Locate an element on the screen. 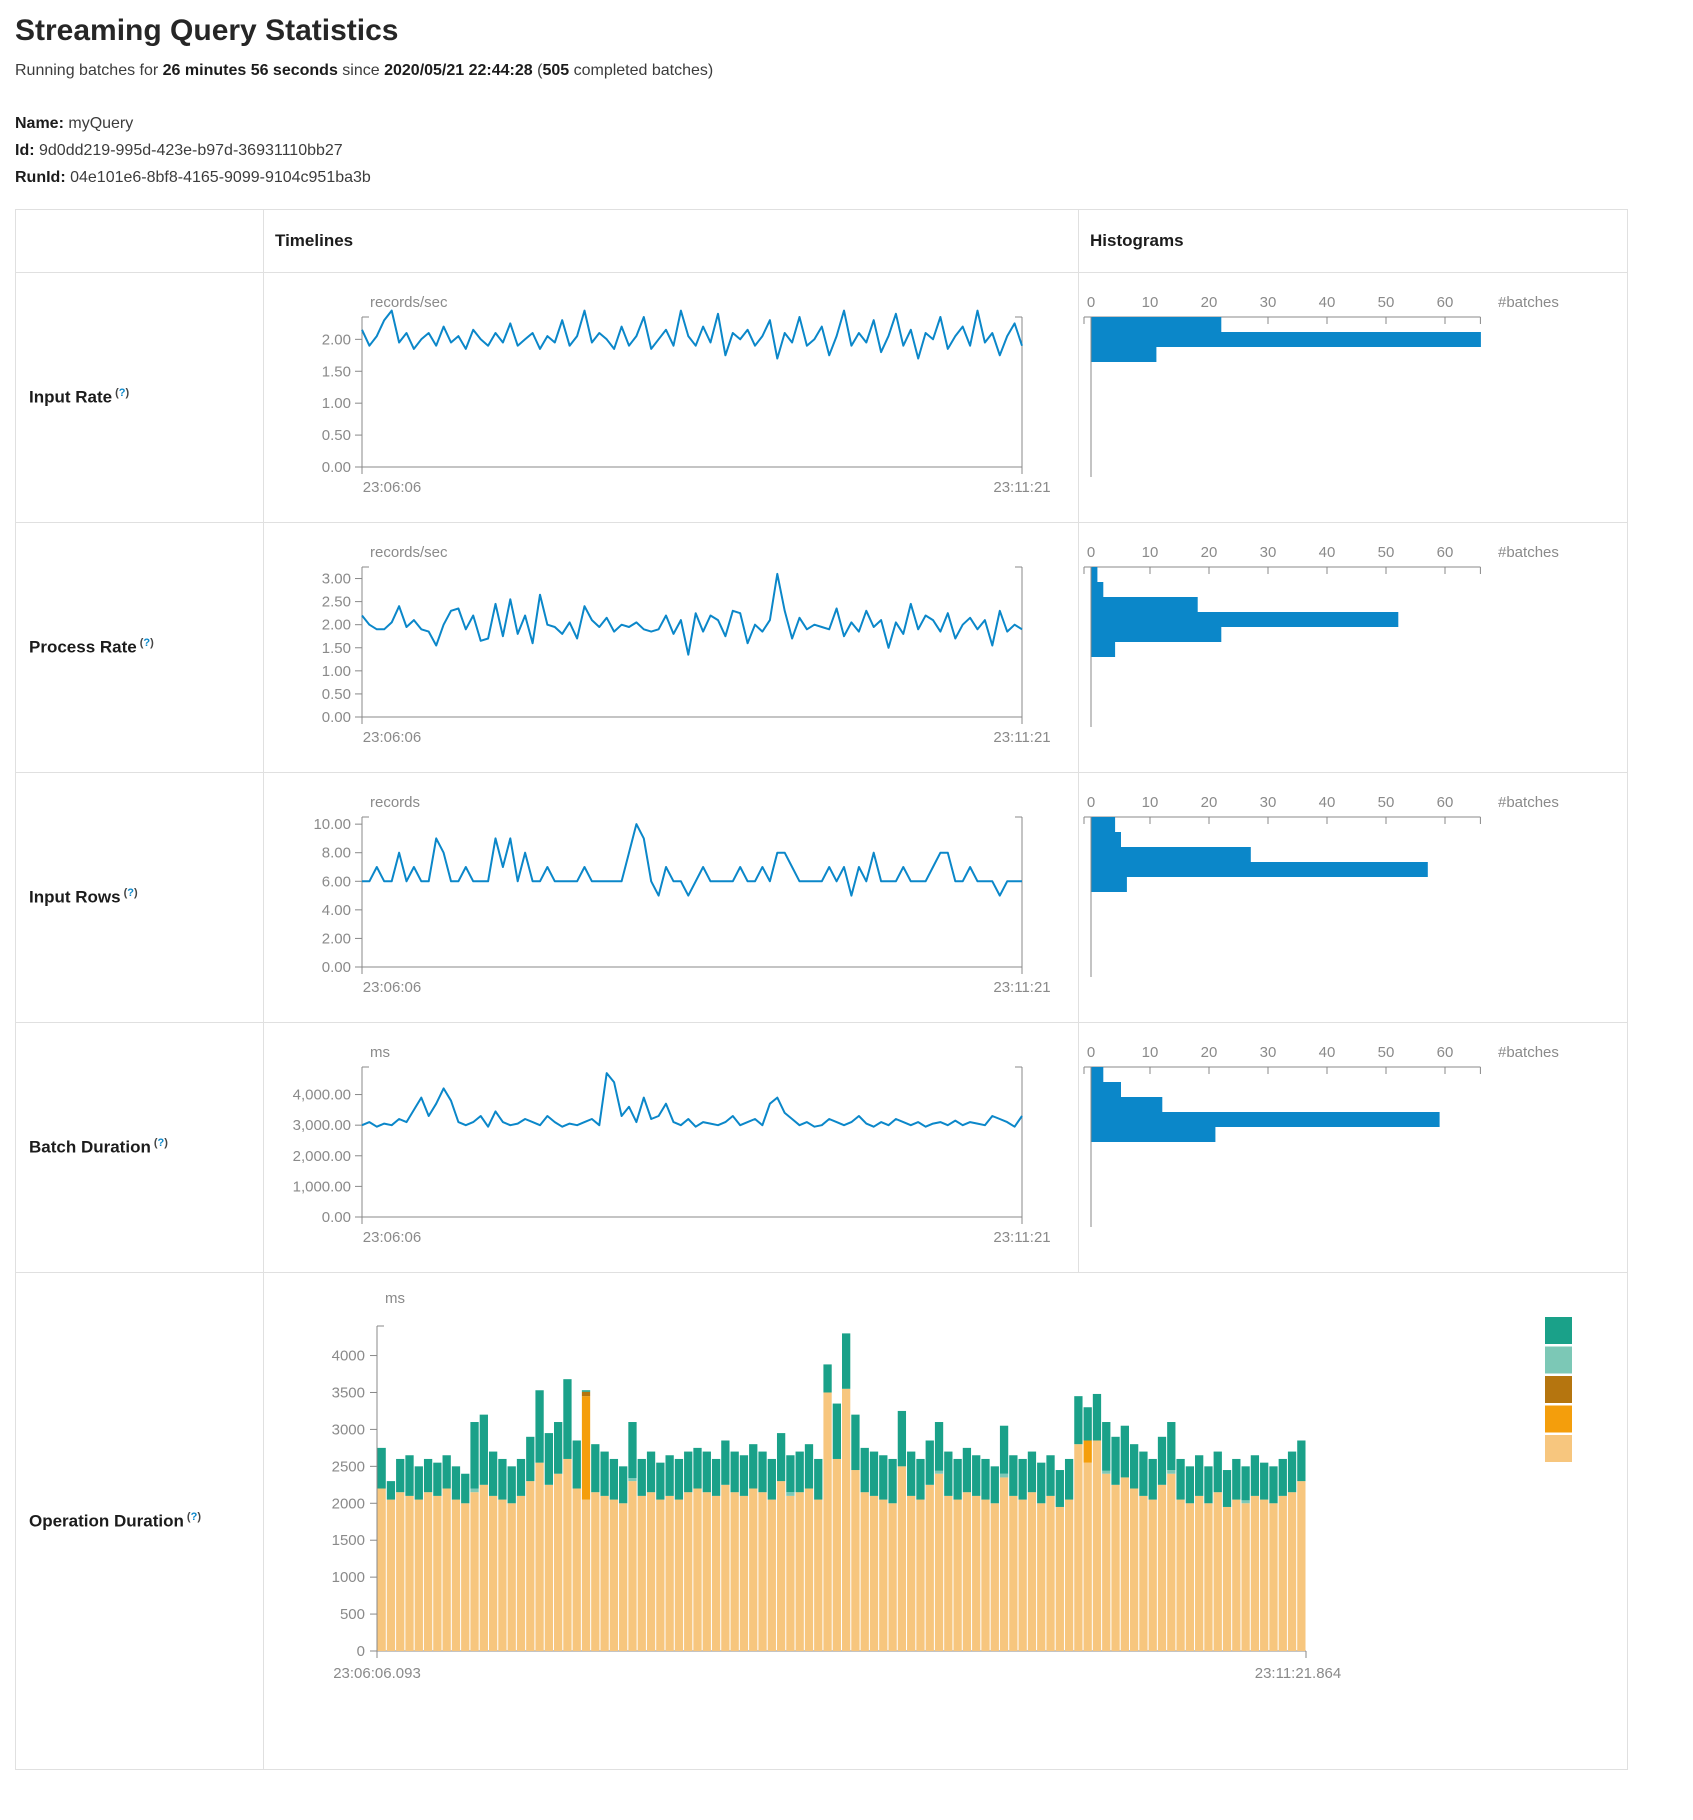 The image size is (1693, 1820). svg-text: 10.00 is located at coordinates (332, 824).